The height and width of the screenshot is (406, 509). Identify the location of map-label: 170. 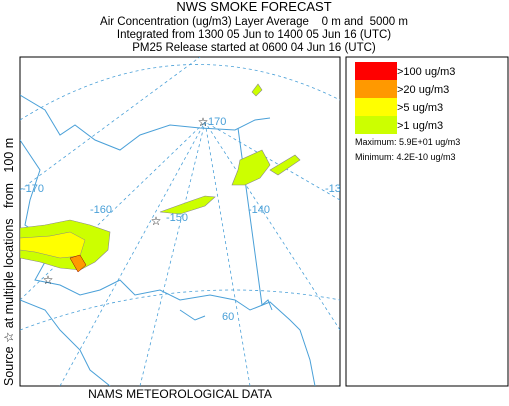
(217, 122).